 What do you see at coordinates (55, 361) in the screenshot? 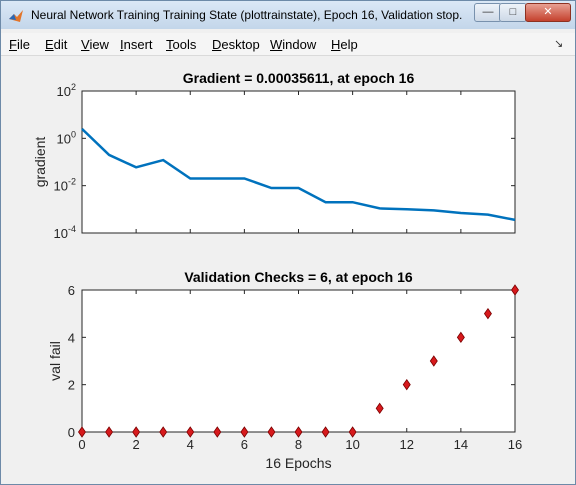
I see `validation-y-axis-label: val fail` at bounding box center [55, 361].